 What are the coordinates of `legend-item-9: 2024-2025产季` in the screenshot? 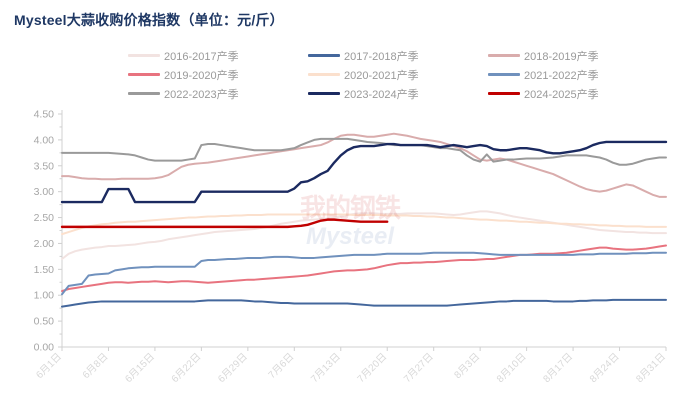 It's located at (578, 94).